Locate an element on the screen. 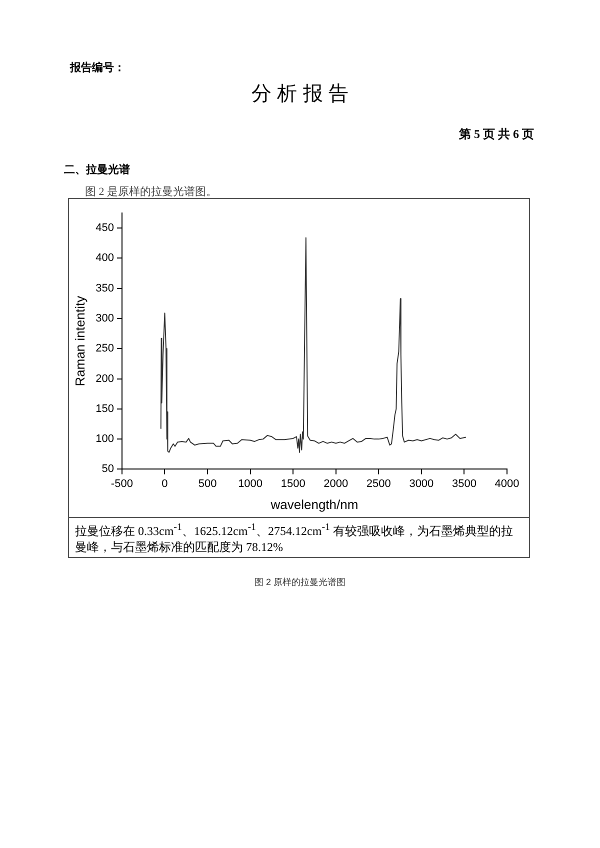  y-tick-label: 100 is located at coordinates (105, 439).